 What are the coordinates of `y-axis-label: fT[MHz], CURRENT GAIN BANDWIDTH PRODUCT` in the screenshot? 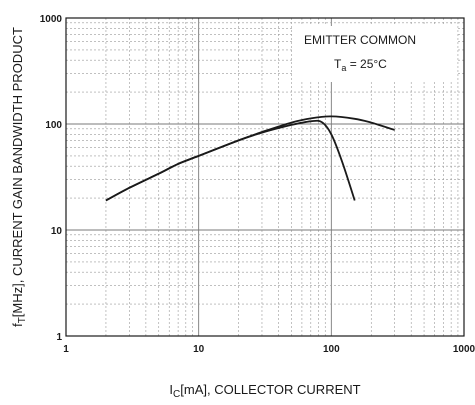 It's located at (19, 177).